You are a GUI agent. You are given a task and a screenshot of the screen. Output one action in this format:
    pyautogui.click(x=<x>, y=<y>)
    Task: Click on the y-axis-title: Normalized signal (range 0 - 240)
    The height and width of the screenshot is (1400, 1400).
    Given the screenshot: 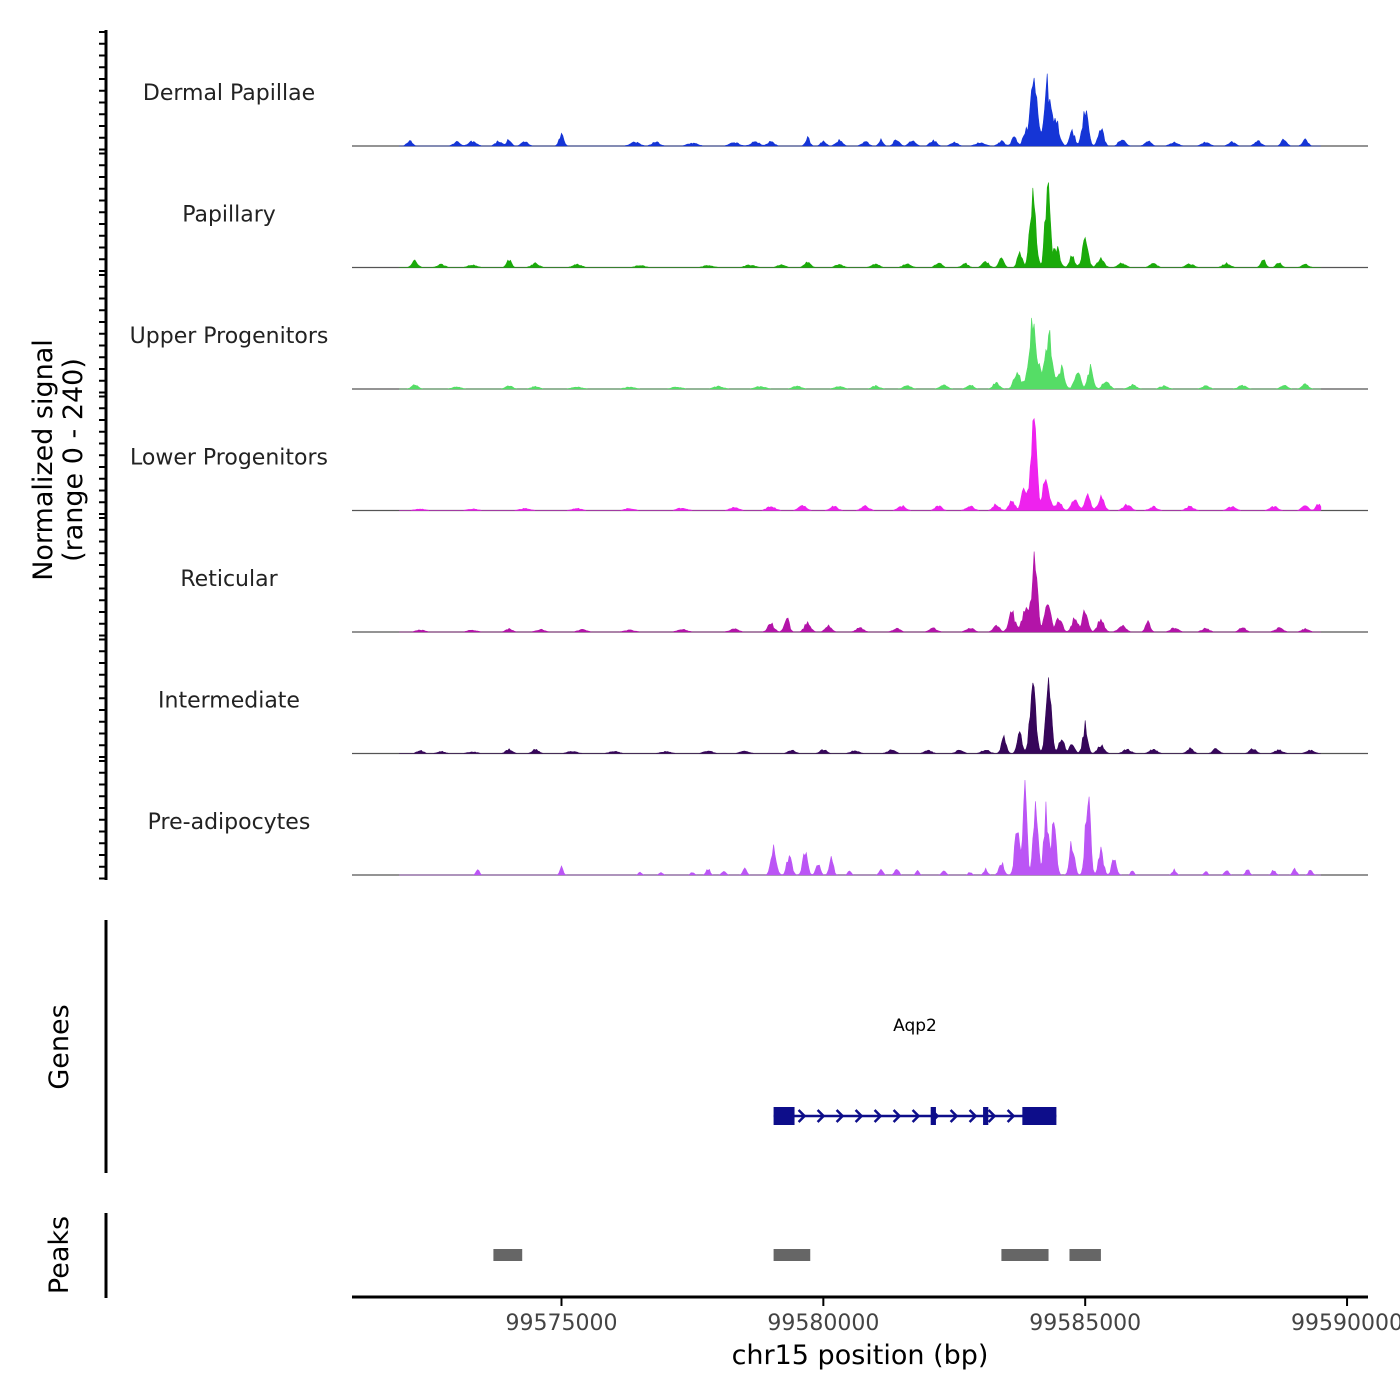 What is the action you would take?
    pyautogui.click(x=58, y=460)
    